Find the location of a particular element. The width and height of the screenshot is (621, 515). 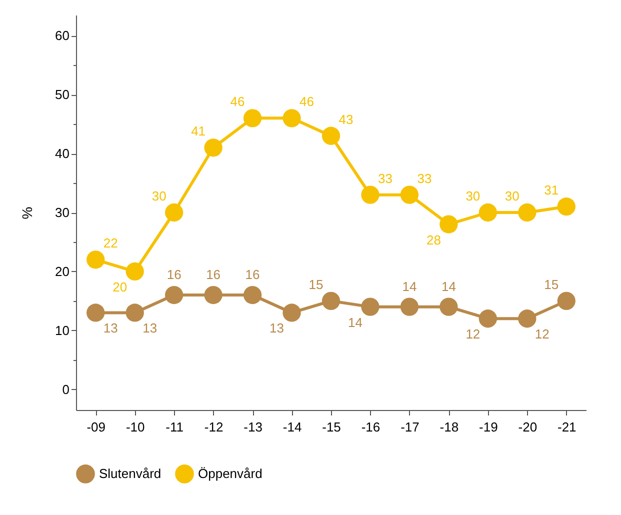

x-tick-label: -14 is located at coordinates (292, 427).